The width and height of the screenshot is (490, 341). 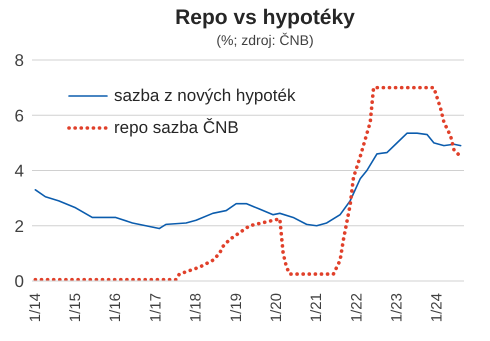 What do you see at coordinates (176, 128) in the screenshot?
I see `legend-label: repo sazba ČNB` at bounding box center [176, 128].